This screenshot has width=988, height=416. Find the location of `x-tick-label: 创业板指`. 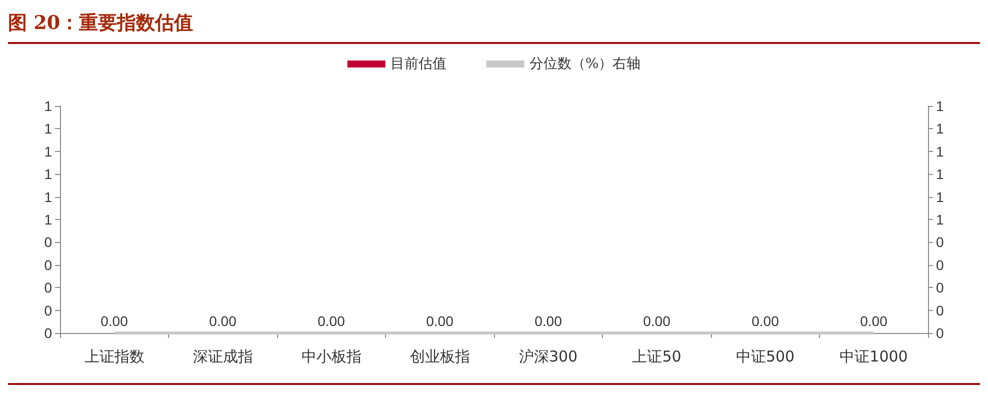

x-tick-label: 创业板指 is located at coordinates (440, 357).